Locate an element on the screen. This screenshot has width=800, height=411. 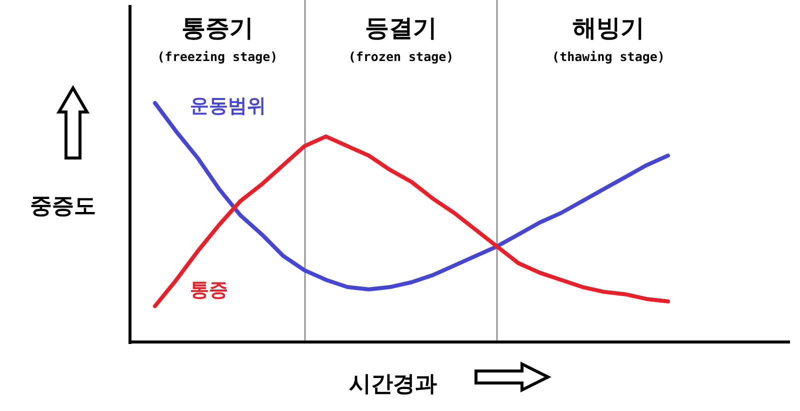
series-label: 통증 is located at coordinates (209, 290).